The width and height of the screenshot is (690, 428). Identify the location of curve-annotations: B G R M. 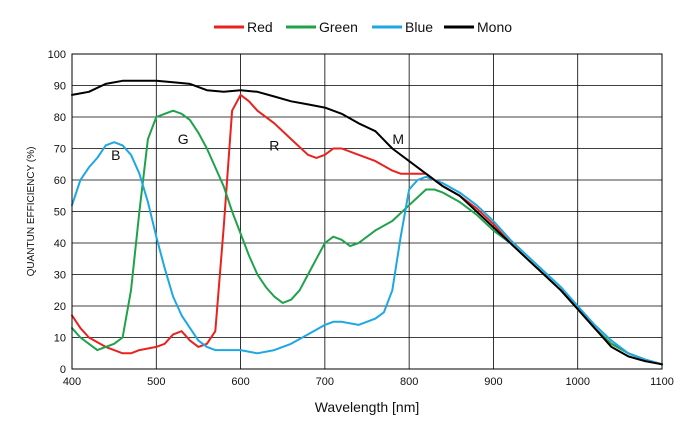
(257, 147).